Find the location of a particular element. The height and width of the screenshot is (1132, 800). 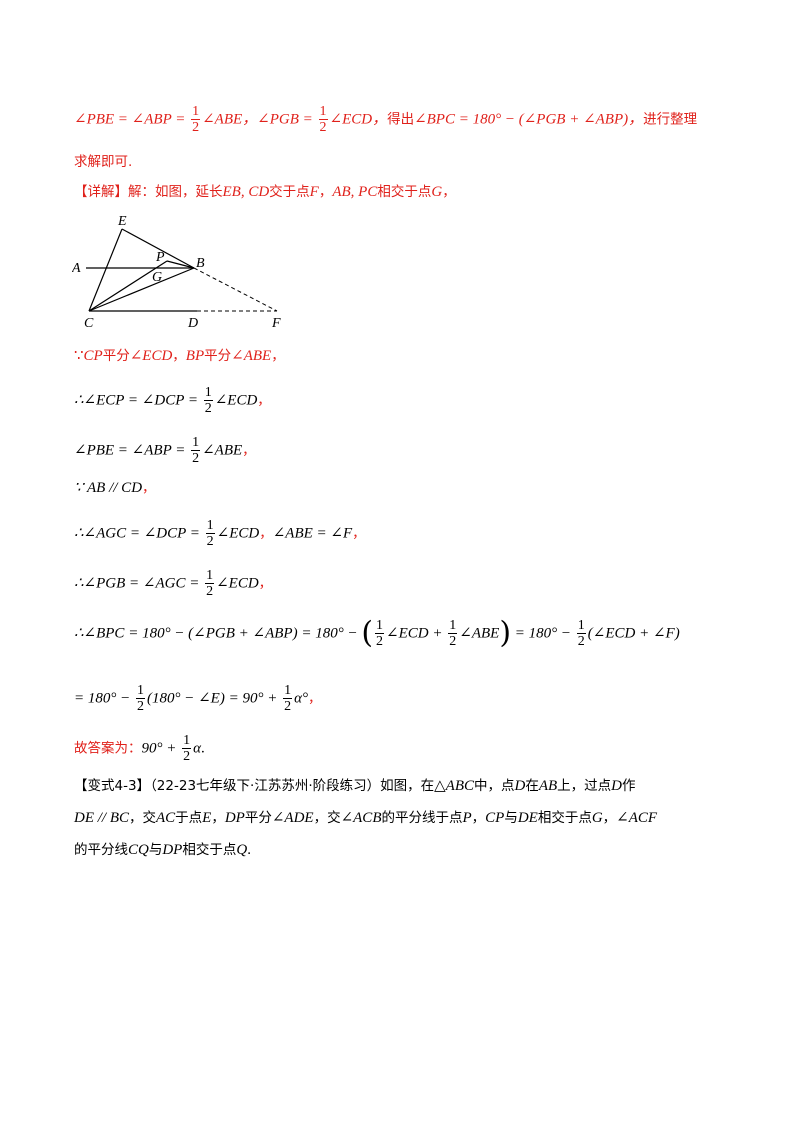

answer-alpha: α is located at coordinates (197, 748).